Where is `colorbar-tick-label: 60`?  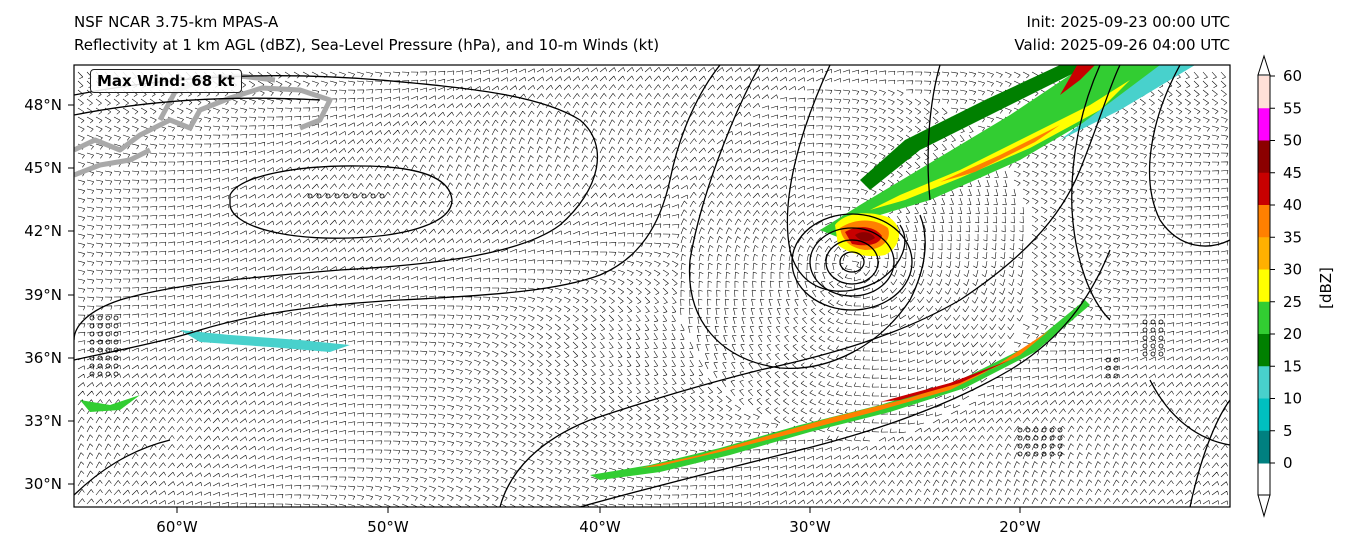
colorbar-tick-label: 60 is located at coordinates (1292, 76).